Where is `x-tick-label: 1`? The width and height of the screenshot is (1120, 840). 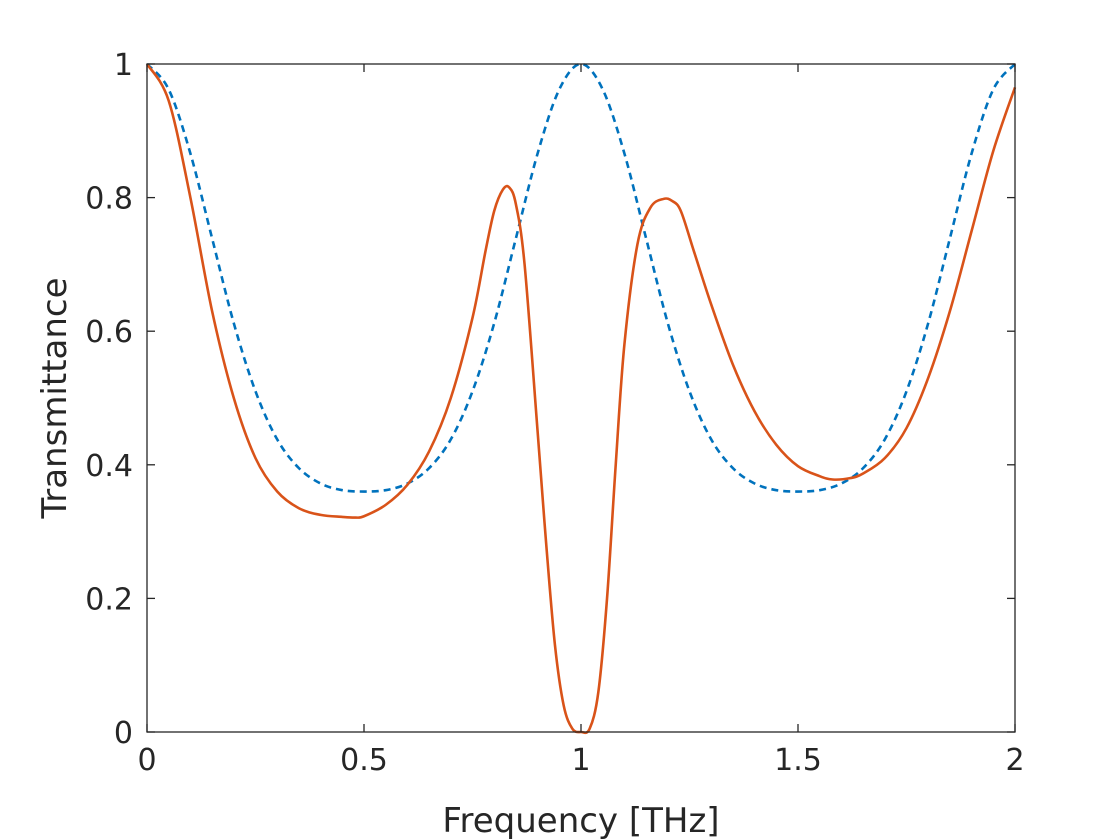
x-tick-label: 1 is located at coordinates (580, 760).